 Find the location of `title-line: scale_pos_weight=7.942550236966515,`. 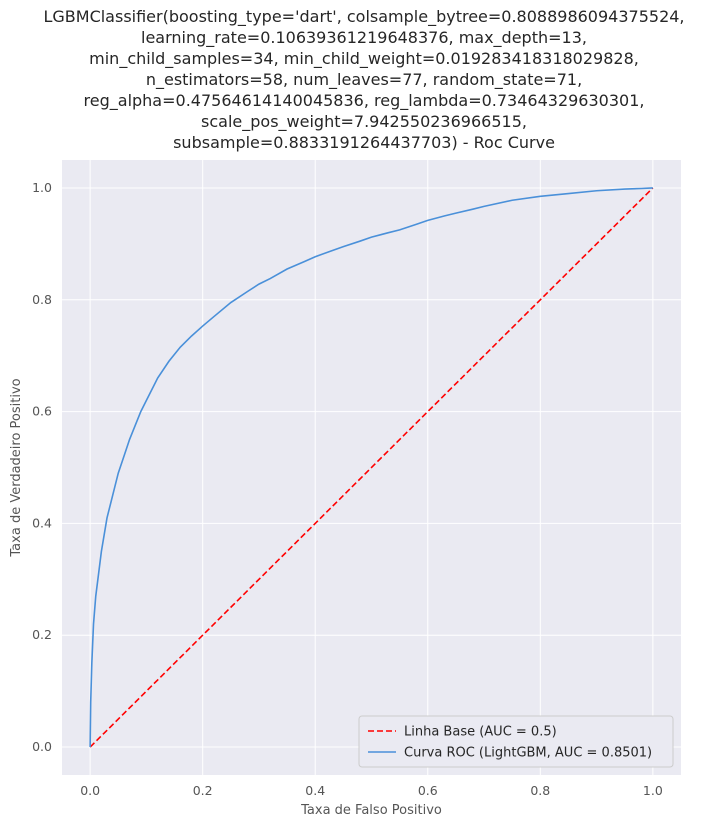

title-line: scale_pos_weight=7.942550236966515, is located at coordinates (364, 122).